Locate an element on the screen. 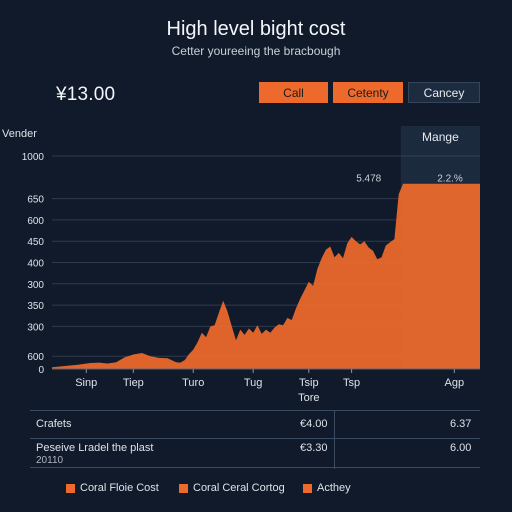  y-tick-label: 350 is located at coordinates (35, 306).